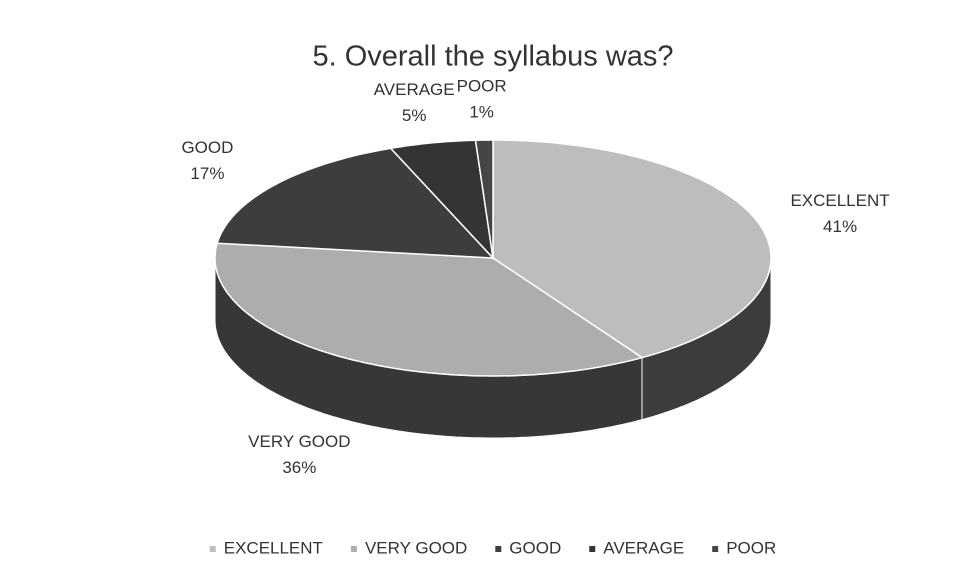 The height and width of the screenshot is (582, 966). I want to click on chart-title: 5. Overall the syllabus was?, so click(492, 57).